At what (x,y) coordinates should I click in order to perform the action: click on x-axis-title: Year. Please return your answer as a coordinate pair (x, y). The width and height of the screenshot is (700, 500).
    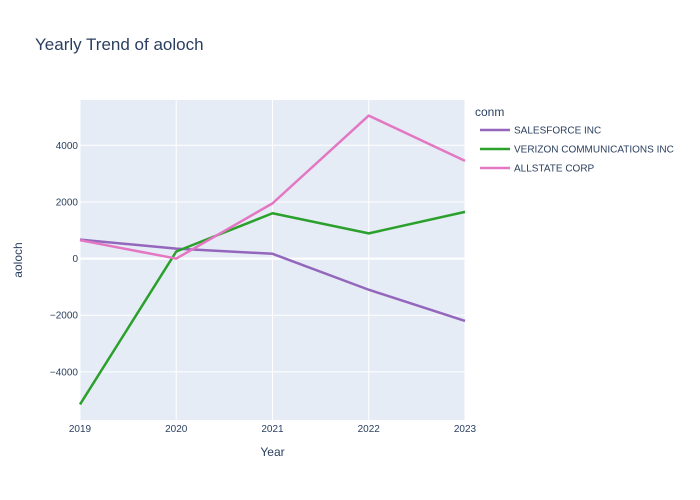
    Looking at the image, I should click on (272, 452).